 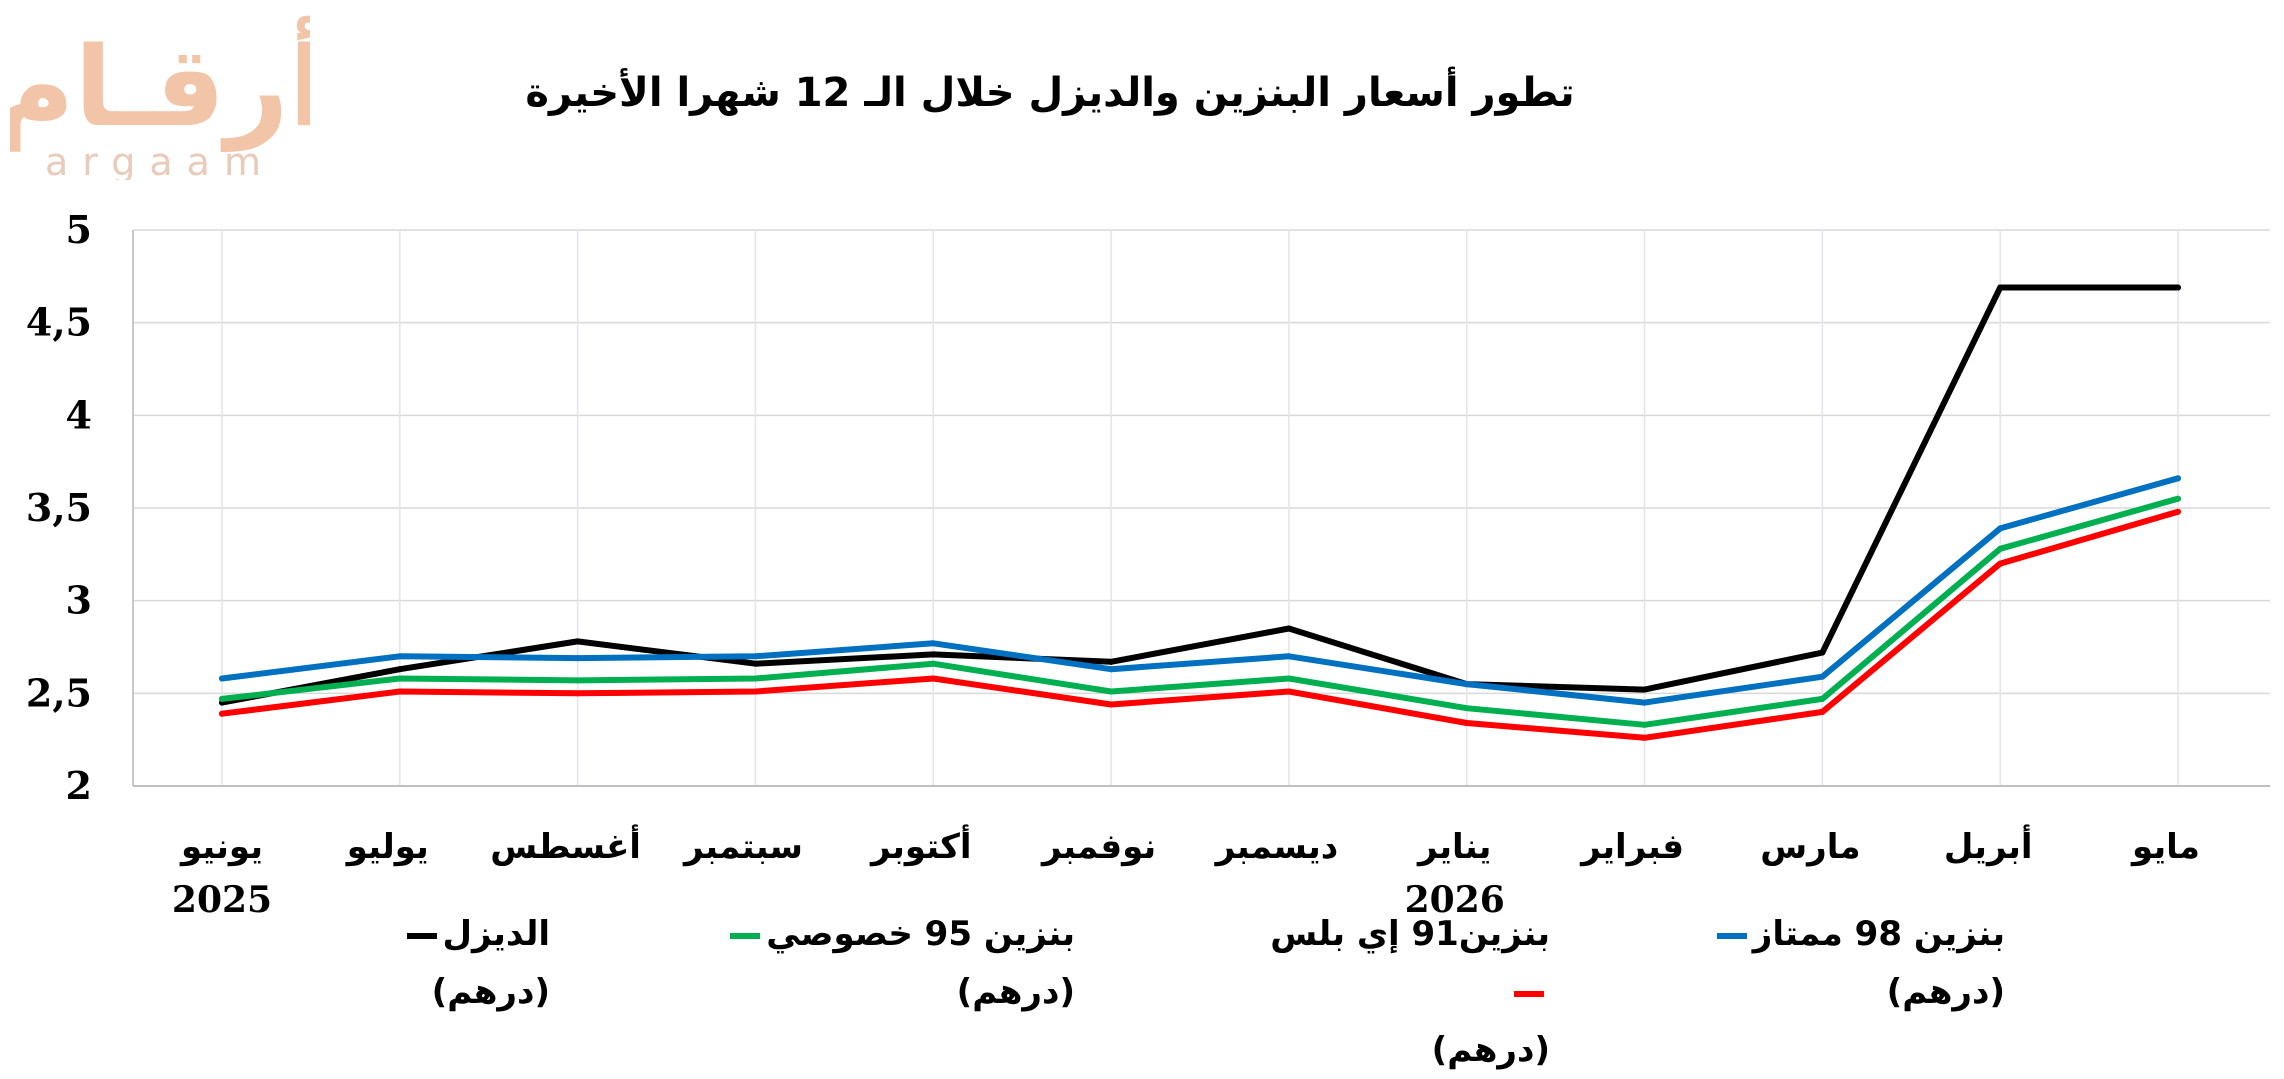 What do you see at coordinates (895, 963) in the screenshot?
I see `legend-item-petrol-95: بنزين 95 خصوصي (درهم)` at bounding box center [895, 963].